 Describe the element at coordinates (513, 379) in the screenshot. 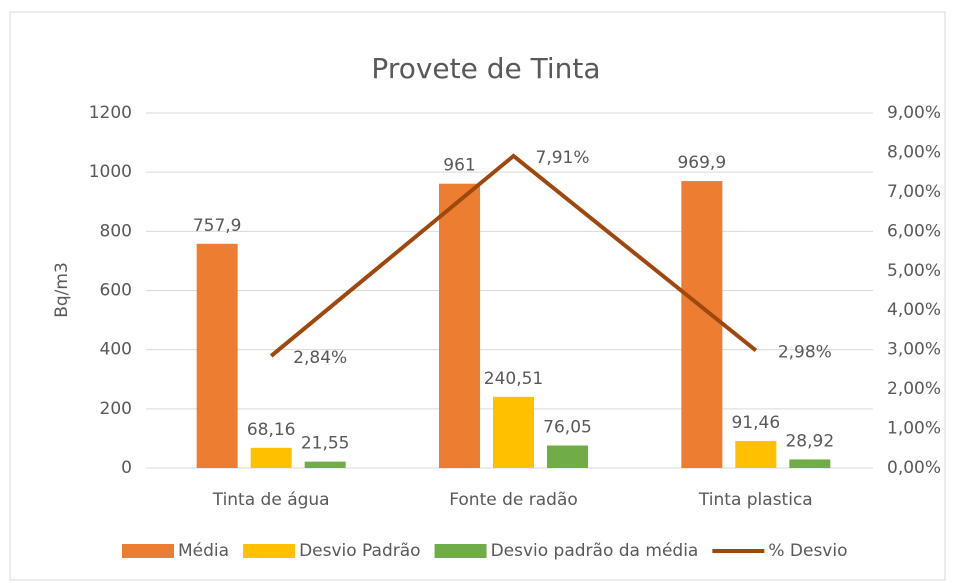

I see `data-label: 240,51` at that location.